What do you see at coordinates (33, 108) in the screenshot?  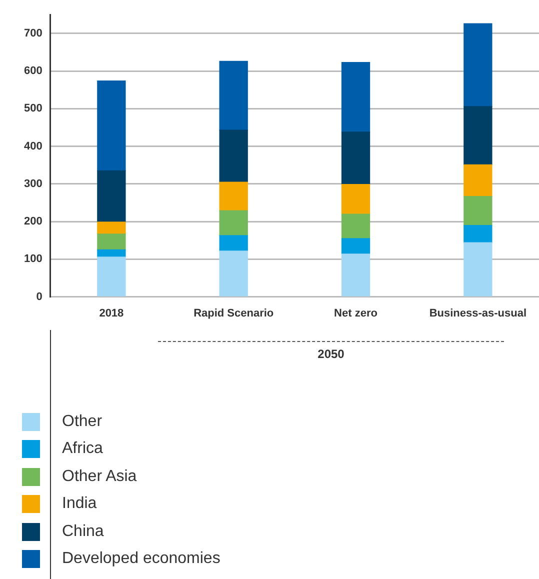 I see `y-tick-label: 500` at bounding box center [33, 108].